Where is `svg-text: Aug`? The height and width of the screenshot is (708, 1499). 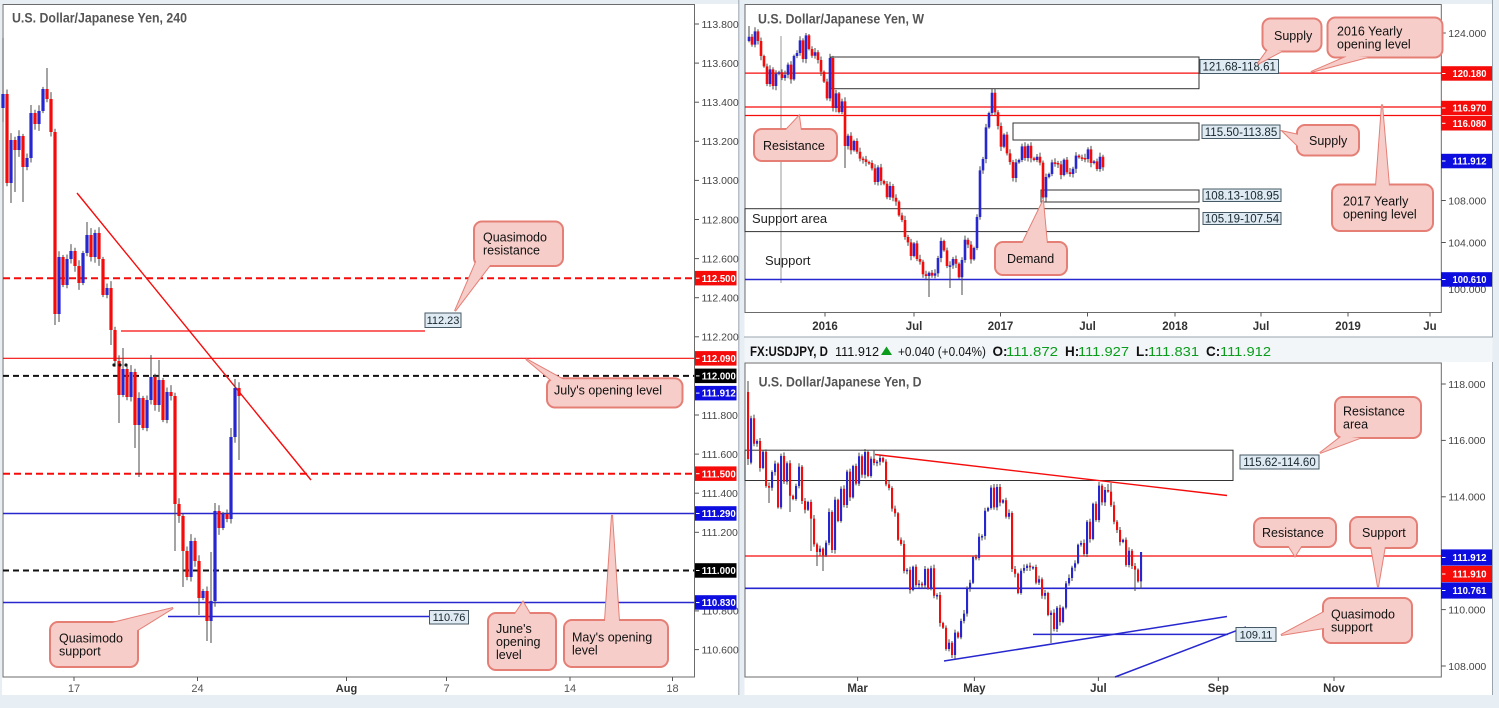 svg-text: Aug is located at coordinates (346, 689).